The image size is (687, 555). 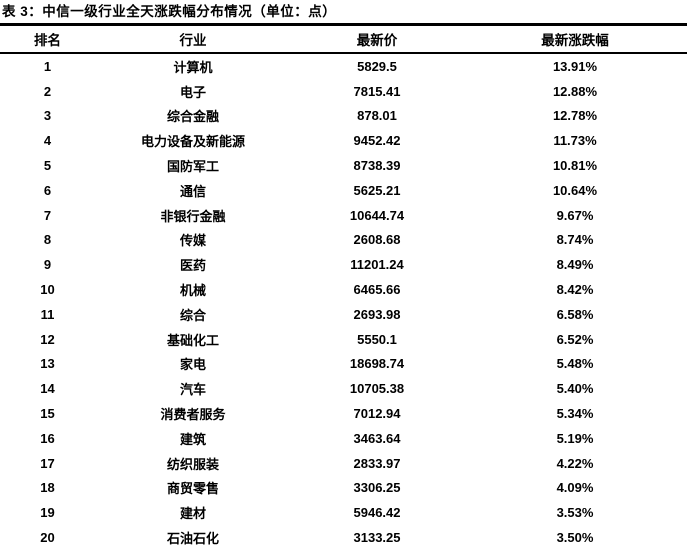 What do you see at coordinates (192, 539) in the screenshot?
I see `cell-industry: 石油石化` at bounding box center [192, 539].